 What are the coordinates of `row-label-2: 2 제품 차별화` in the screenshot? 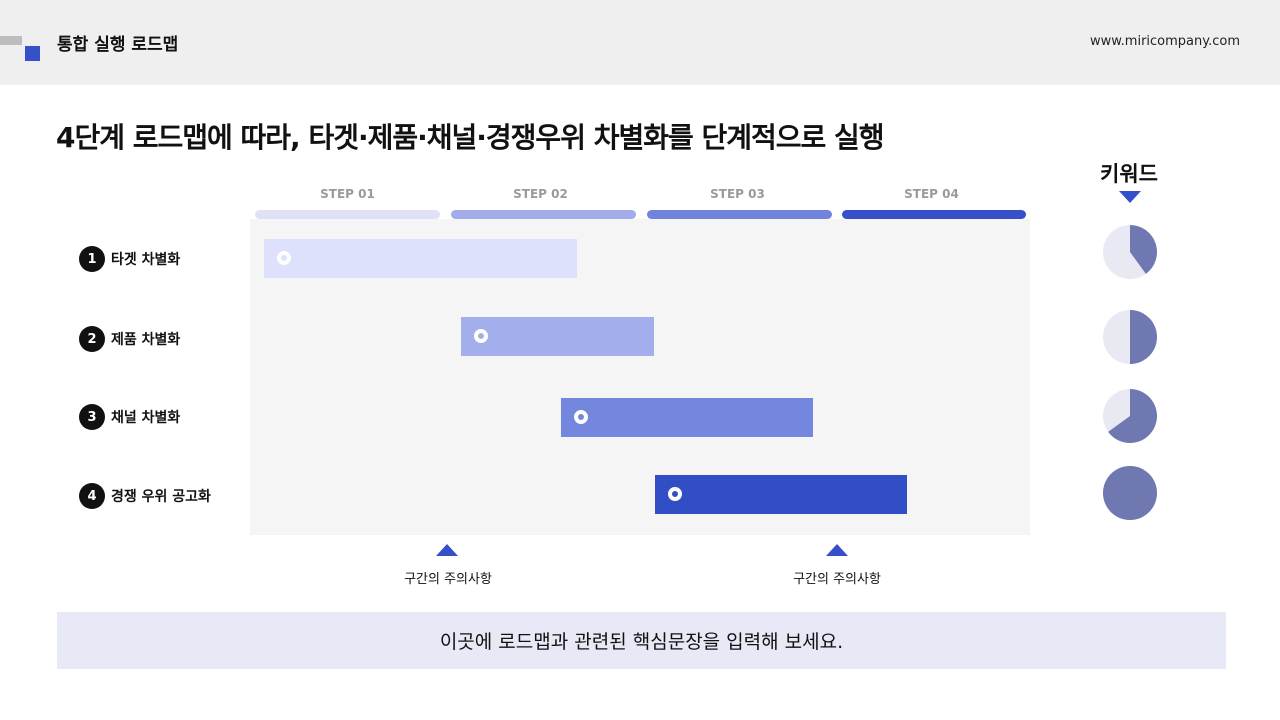 It's located at (129, 339).